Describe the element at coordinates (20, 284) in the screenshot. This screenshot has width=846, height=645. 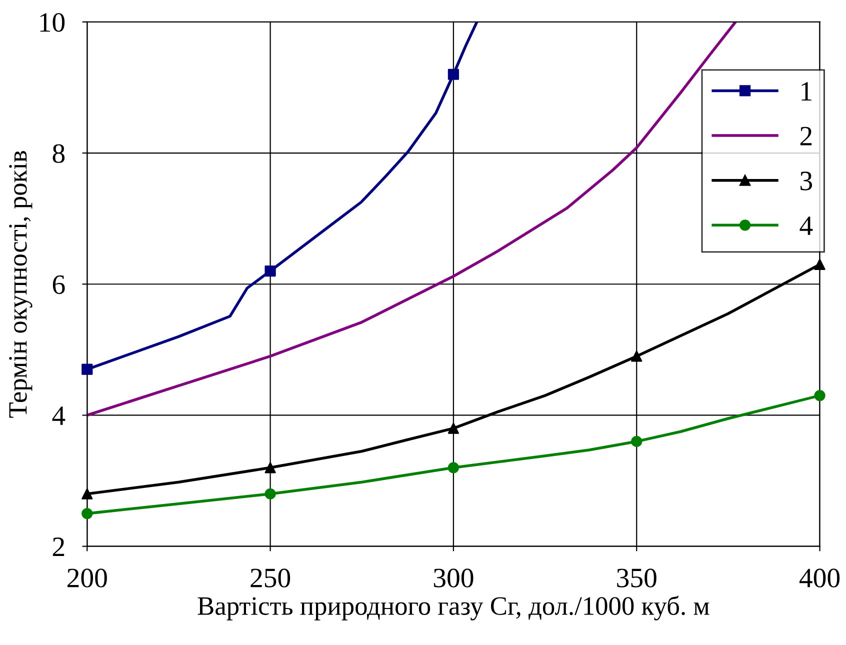
I see `y-axis-title: Термін окупності, років` at that location.